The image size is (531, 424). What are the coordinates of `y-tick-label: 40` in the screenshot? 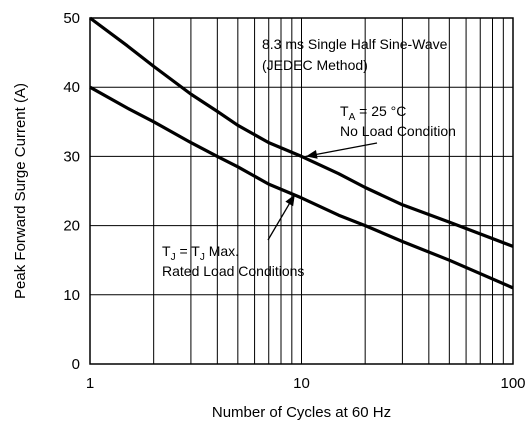 It's located at (71, 87).